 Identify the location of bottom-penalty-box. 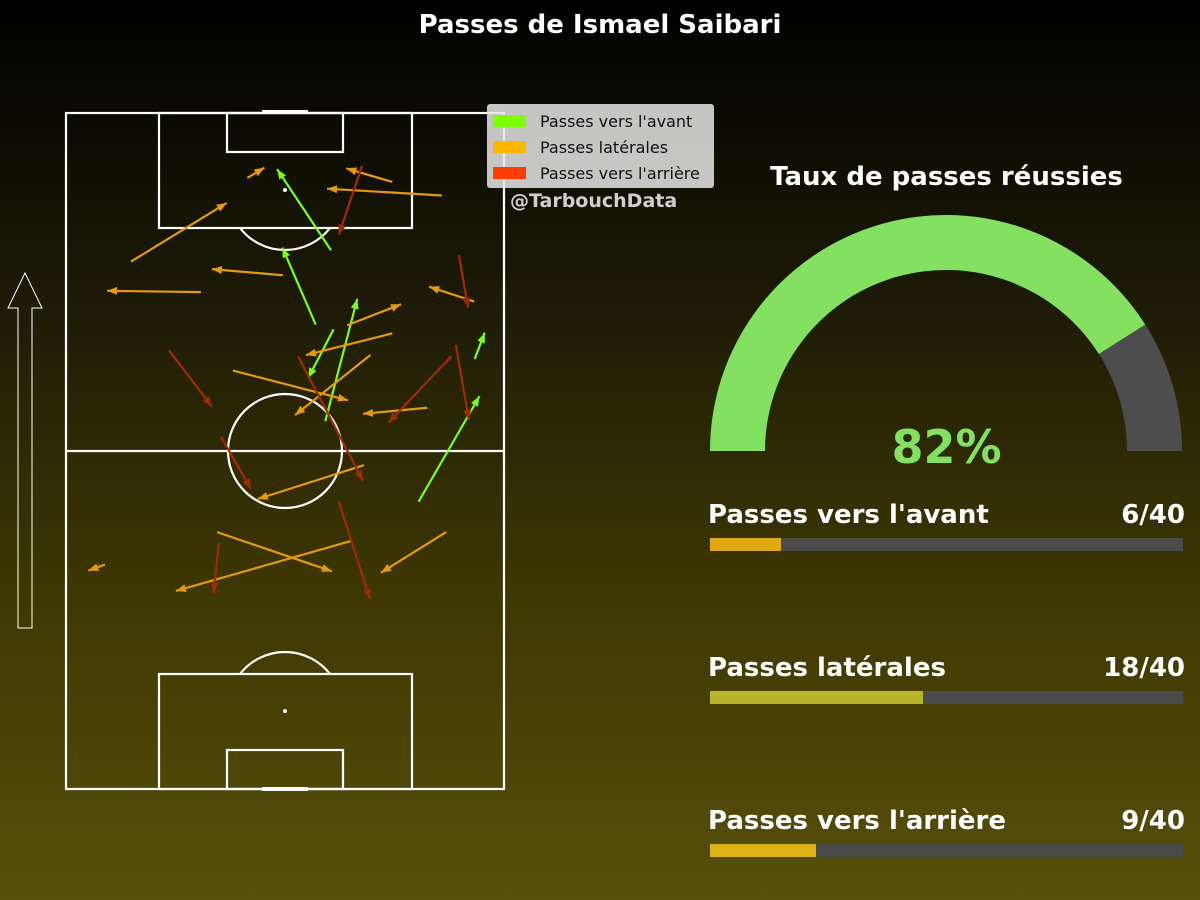
(285, 731).